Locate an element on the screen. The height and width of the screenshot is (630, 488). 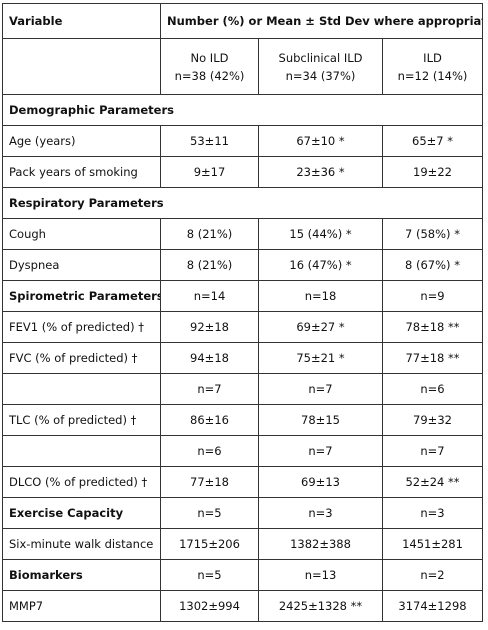
table-row: n=7 n=7 n=6 is located at coordinates (242, 389).